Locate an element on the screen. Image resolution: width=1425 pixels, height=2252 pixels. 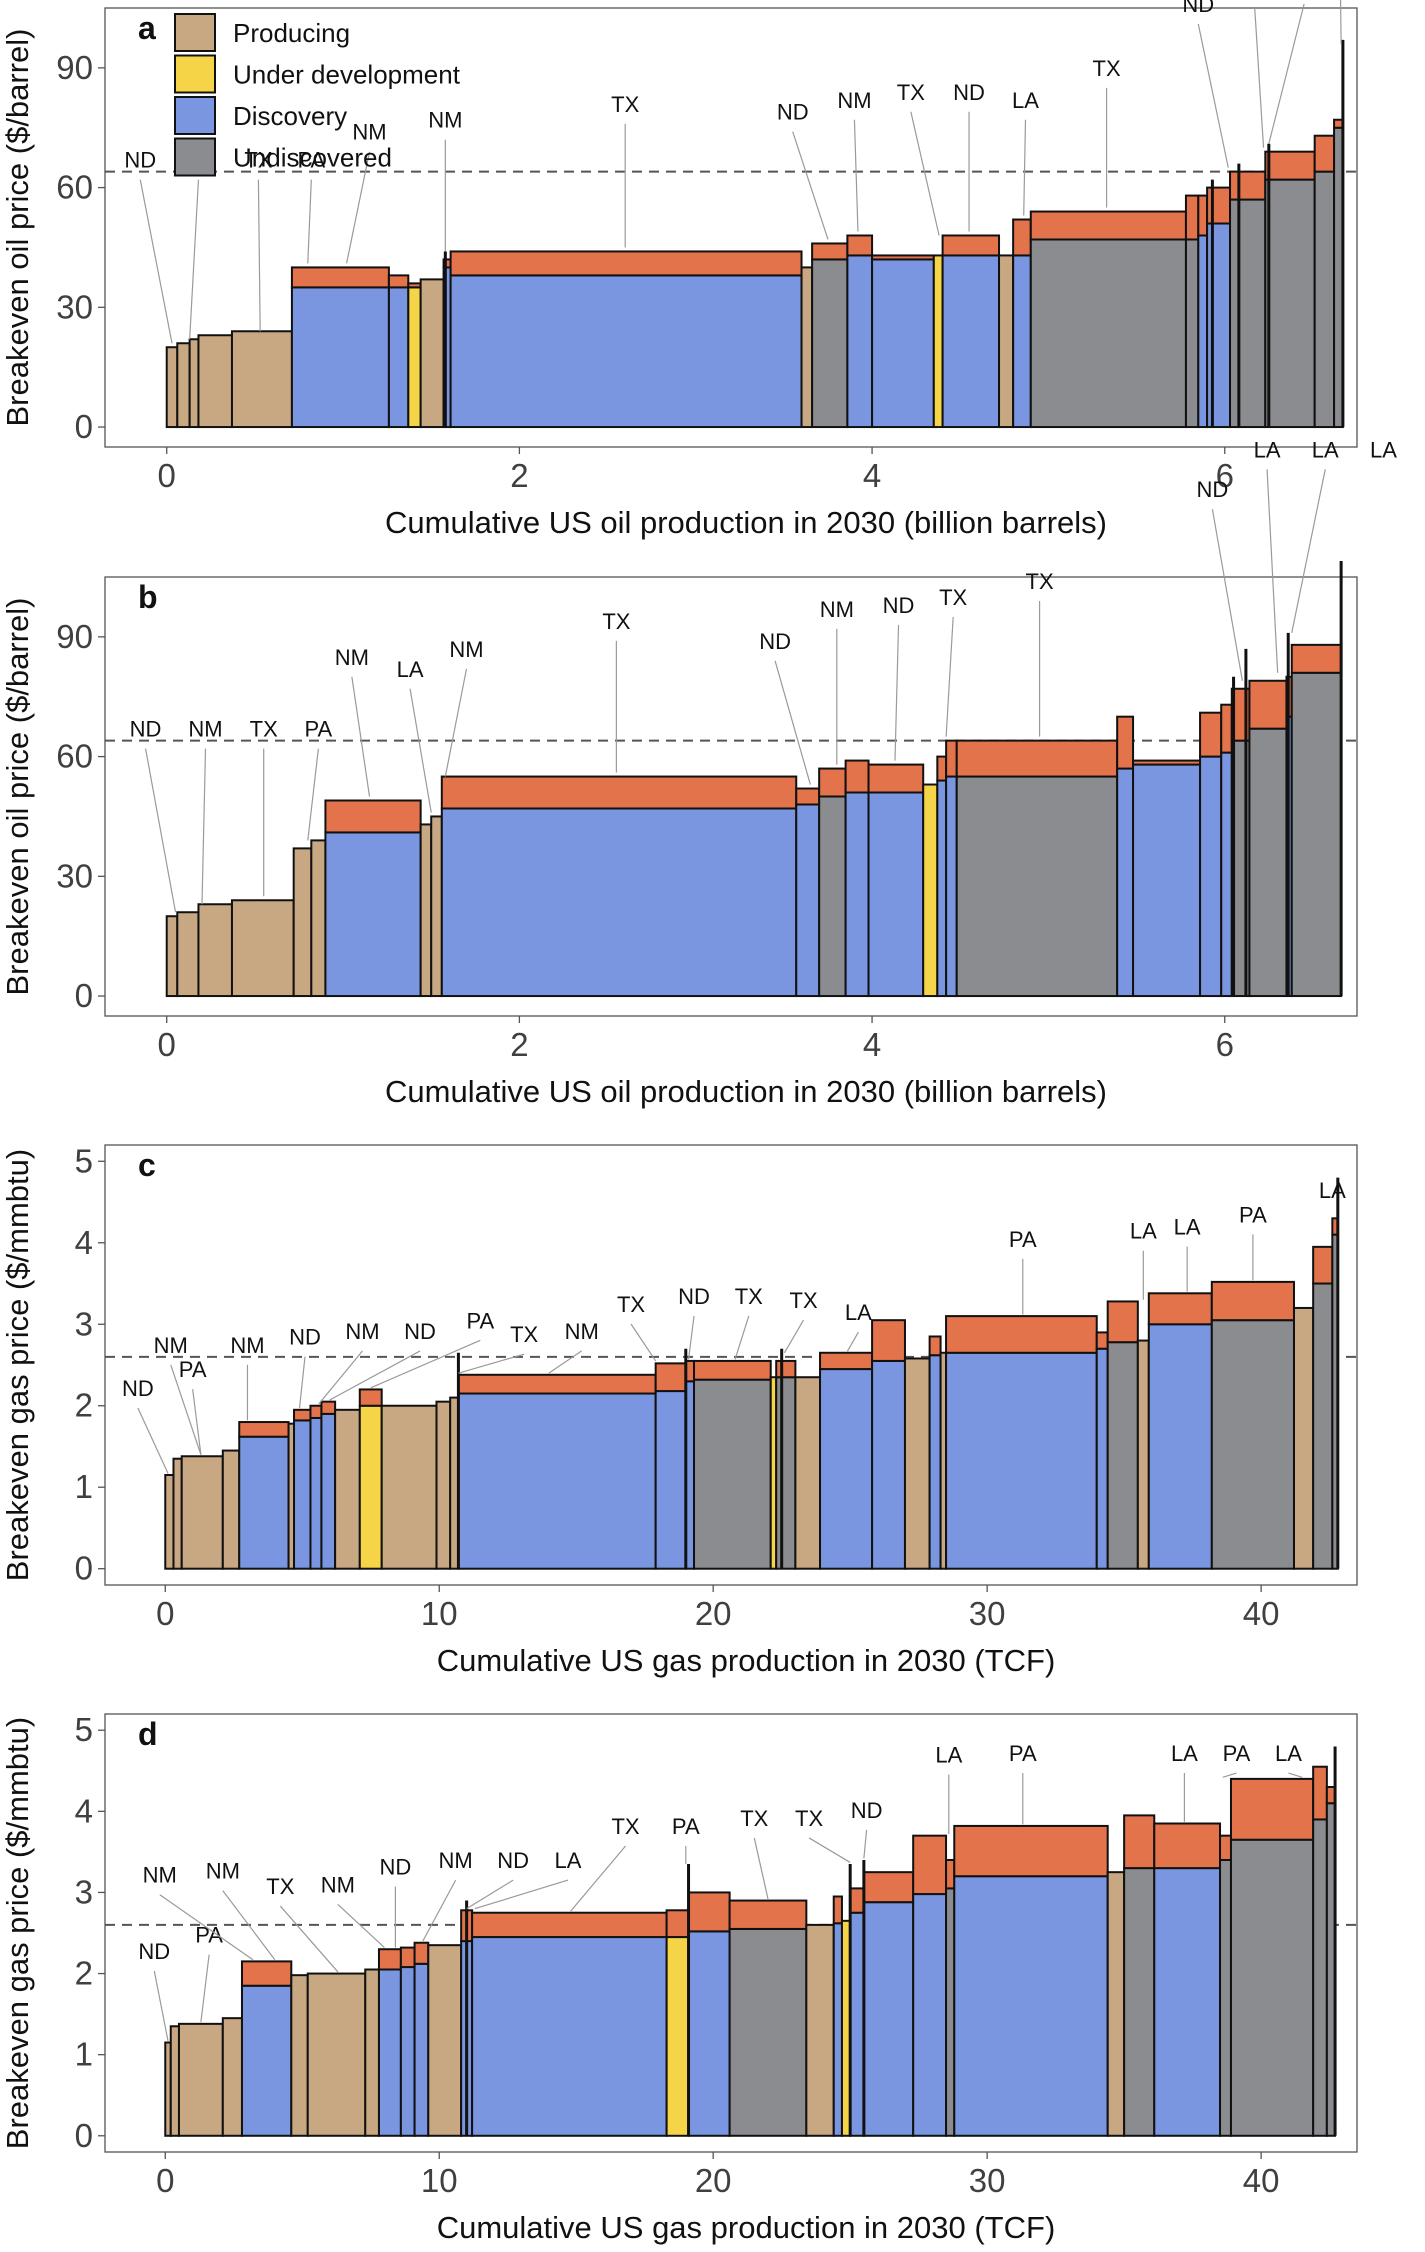
y-tick-label: 90 is located at coordinates (74, 67).